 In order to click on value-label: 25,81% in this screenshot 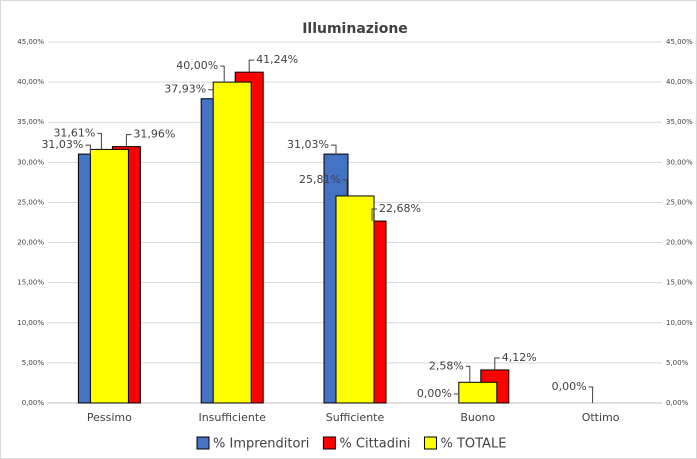, I will do `click(320, 179)`.